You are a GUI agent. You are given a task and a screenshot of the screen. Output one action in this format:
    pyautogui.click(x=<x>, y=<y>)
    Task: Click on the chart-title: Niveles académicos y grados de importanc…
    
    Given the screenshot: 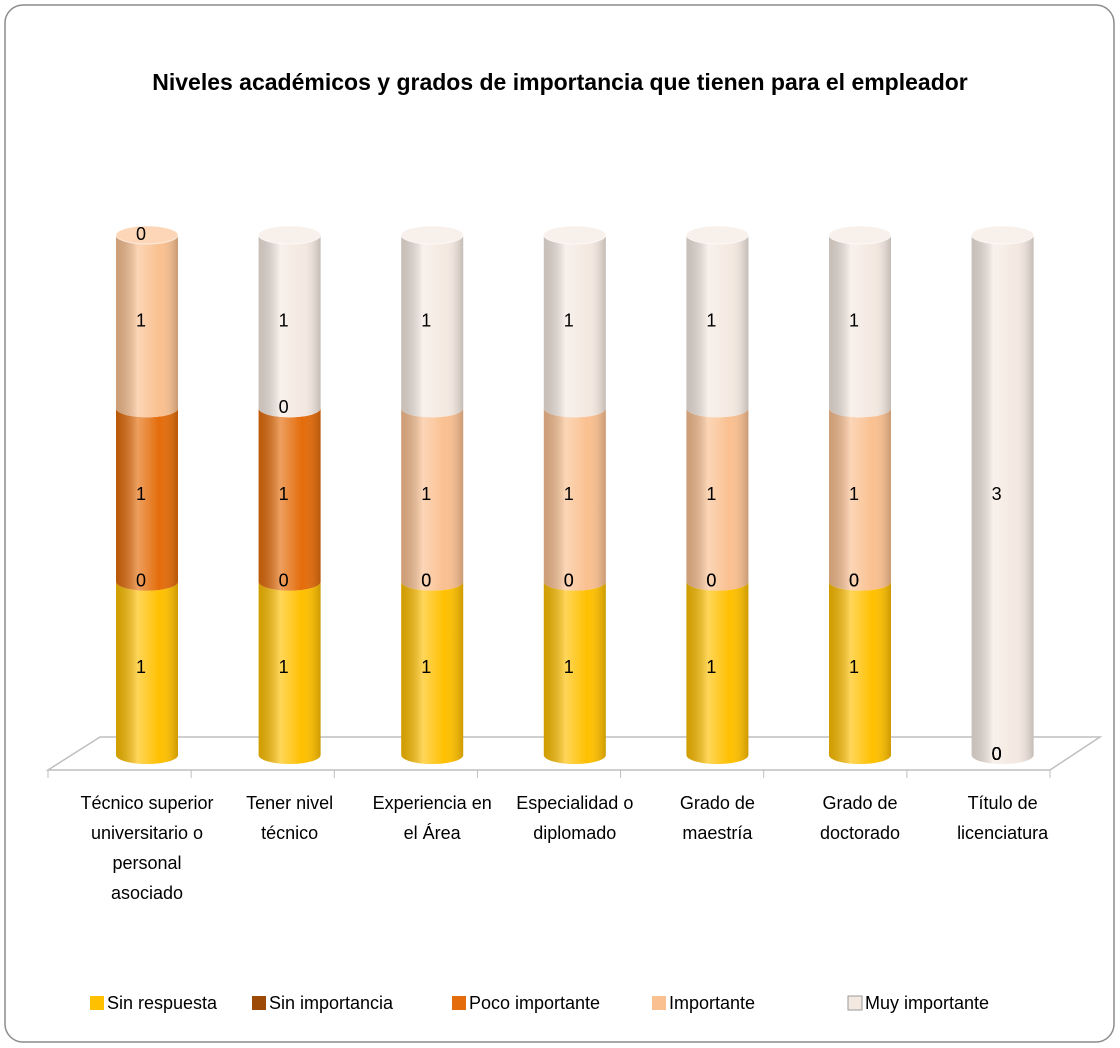 What is the action you would take?
    pyautogui.click(x=560, y=82)
    